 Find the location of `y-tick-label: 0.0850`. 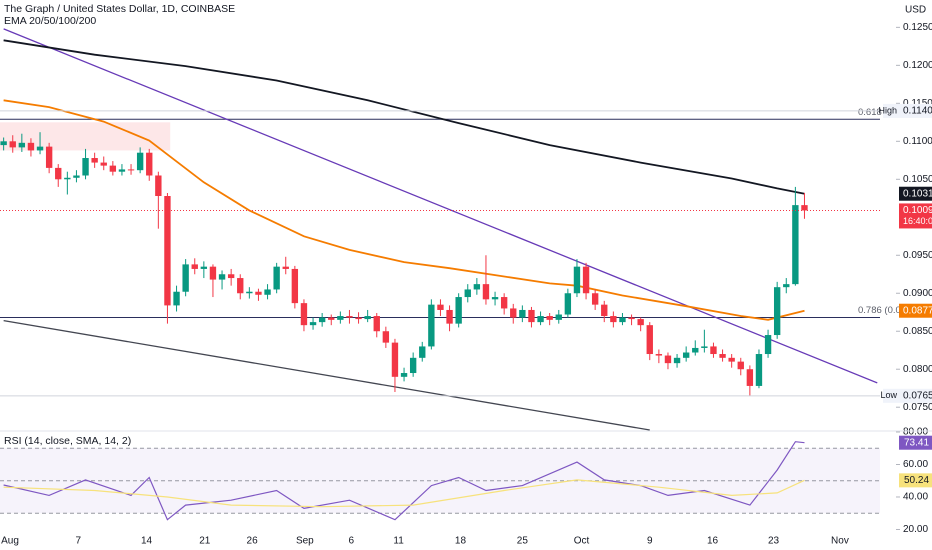

y-tick-label: 0.0850 is located at coordinates (917, 331).